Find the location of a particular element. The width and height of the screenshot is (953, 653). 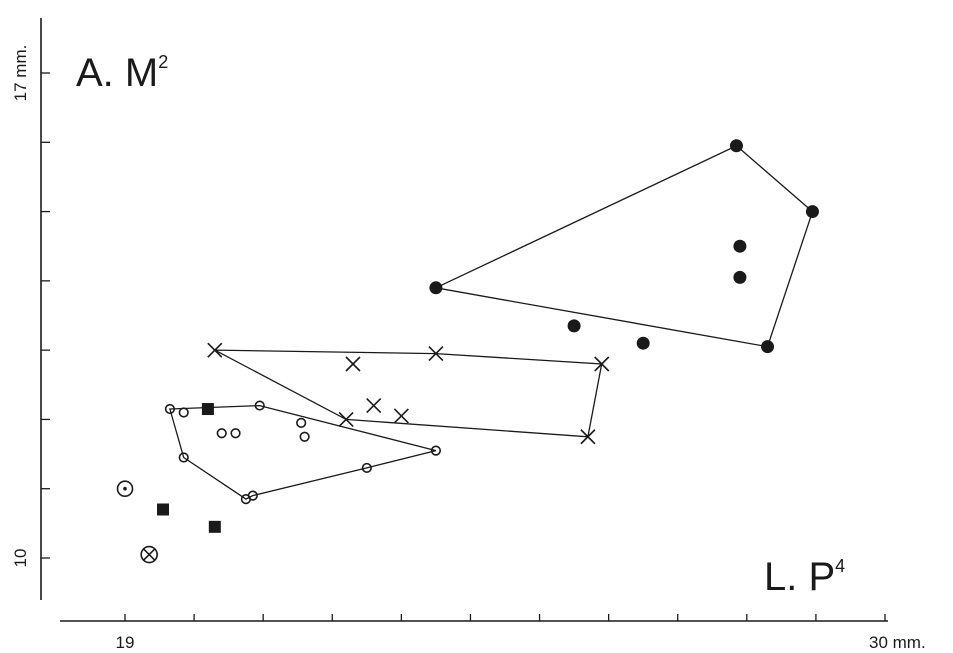

hull-cross is located at coordinates (408, 393).